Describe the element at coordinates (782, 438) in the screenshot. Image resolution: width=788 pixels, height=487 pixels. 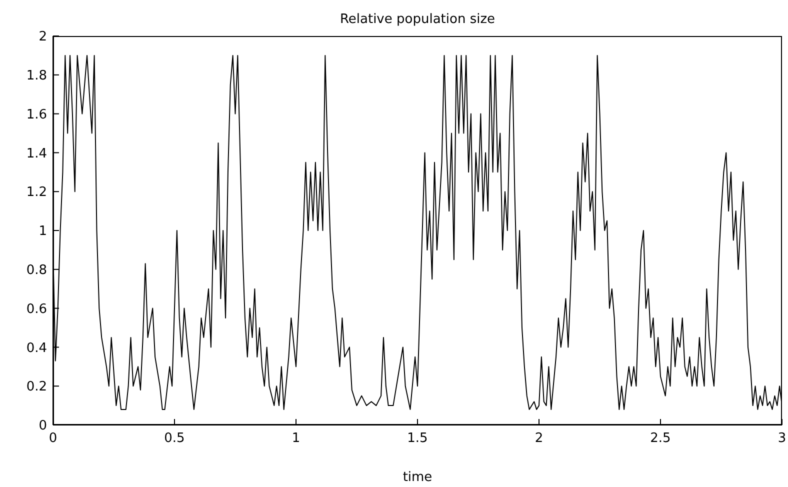
I see `x-tick-label: 3` at that location.